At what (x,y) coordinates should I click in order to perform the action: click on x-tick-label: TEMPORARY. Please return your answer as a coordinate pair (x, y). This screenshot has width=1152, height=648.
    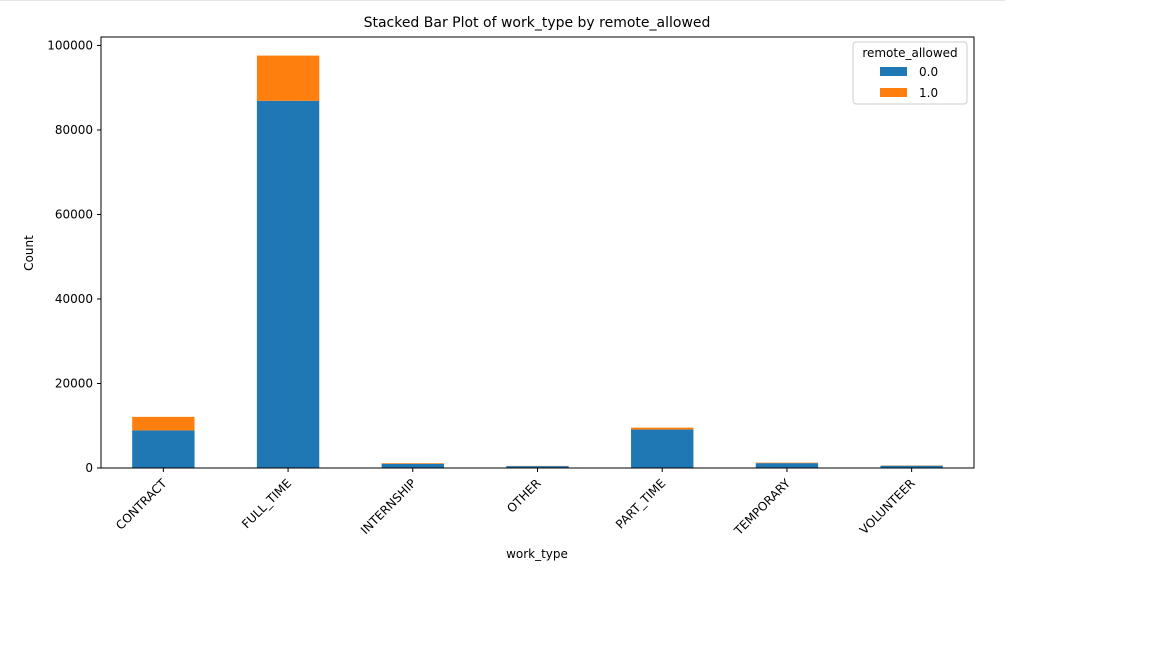
    Looking at the image, I should click on (762, 507).